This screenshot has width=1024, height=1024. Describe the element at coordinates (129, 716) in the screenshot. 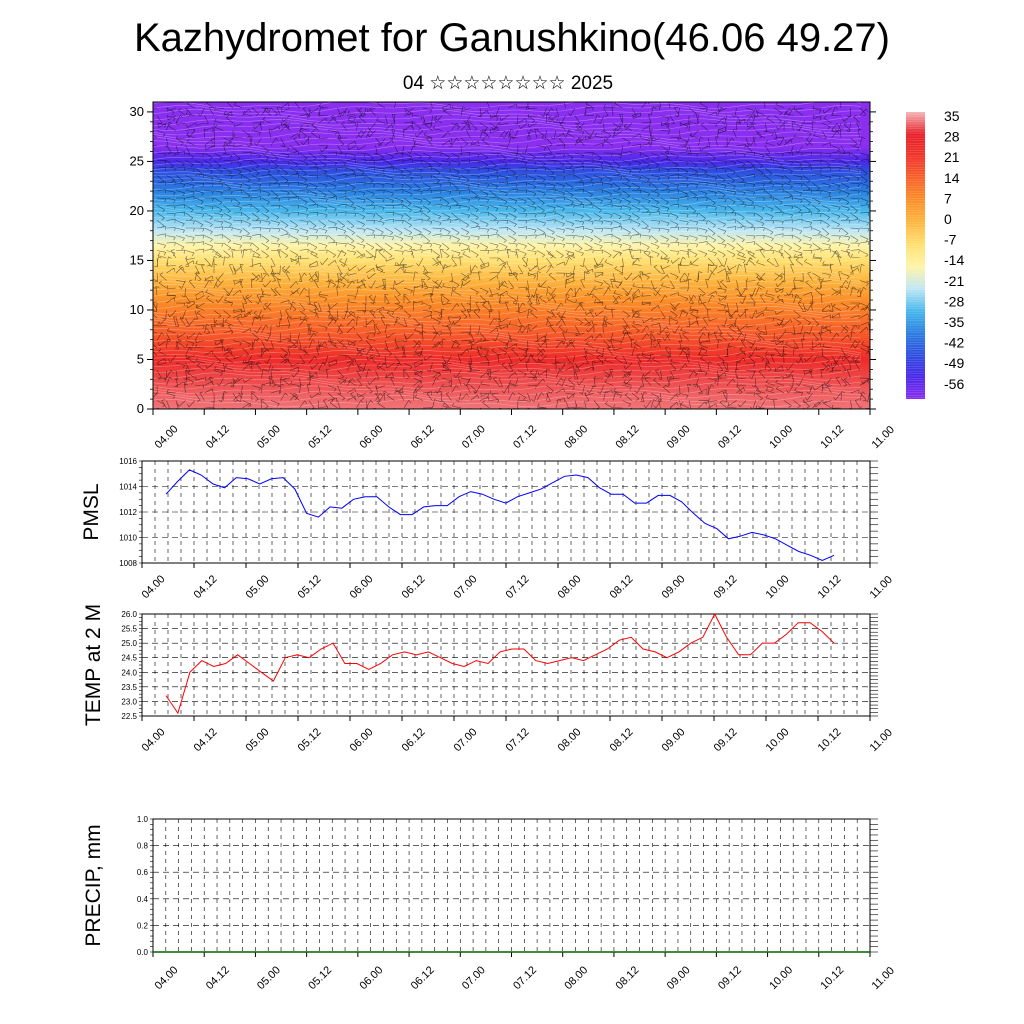

I see `y-tick-label: 22.5` at that location.